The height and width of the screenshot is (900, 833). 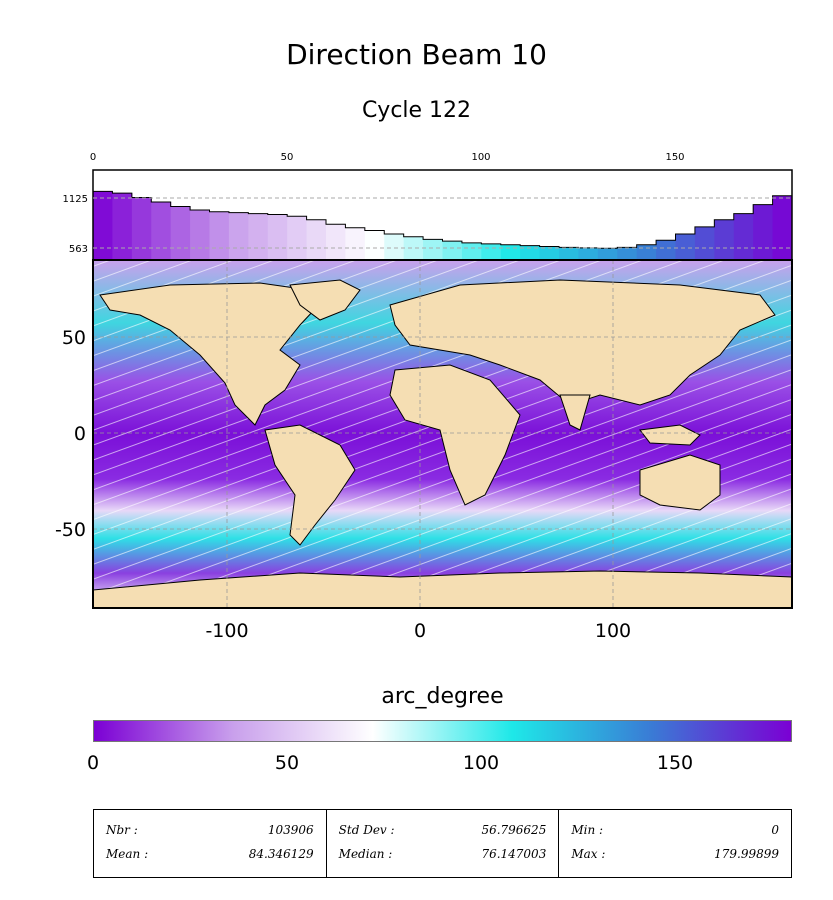 I want to click on stat-value: 56.796625, so click(x=514, y=830).